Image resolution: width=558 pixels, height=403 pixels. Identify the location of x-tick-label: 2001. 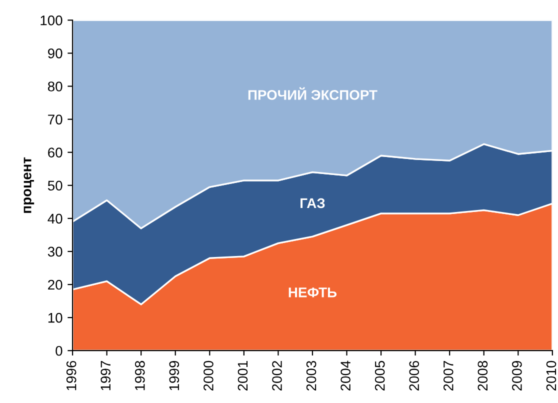
(243, 376).